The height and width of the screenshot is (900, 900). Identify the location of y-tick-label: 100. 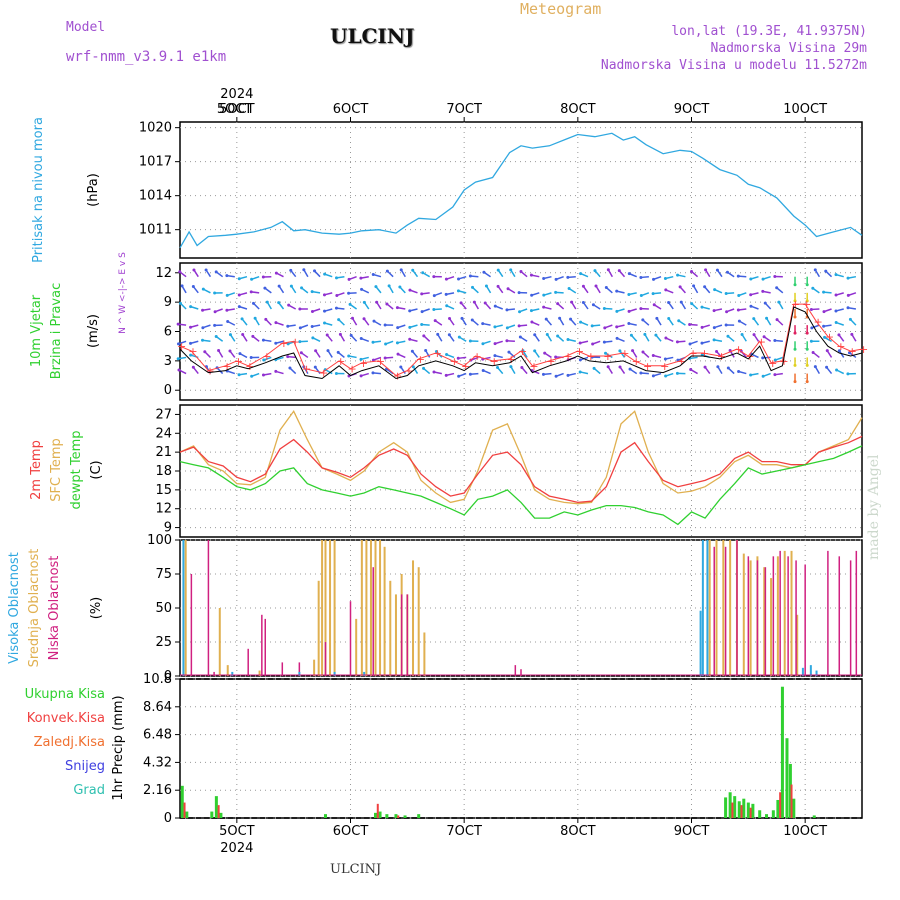
(159, 540).